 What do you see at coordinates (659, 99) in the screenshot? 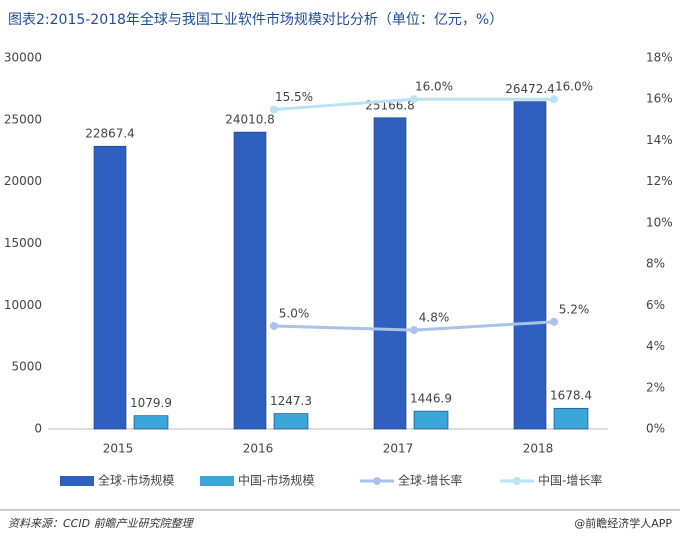
I see `y2-tick-label: 16%` at bounding box center [659, 99].